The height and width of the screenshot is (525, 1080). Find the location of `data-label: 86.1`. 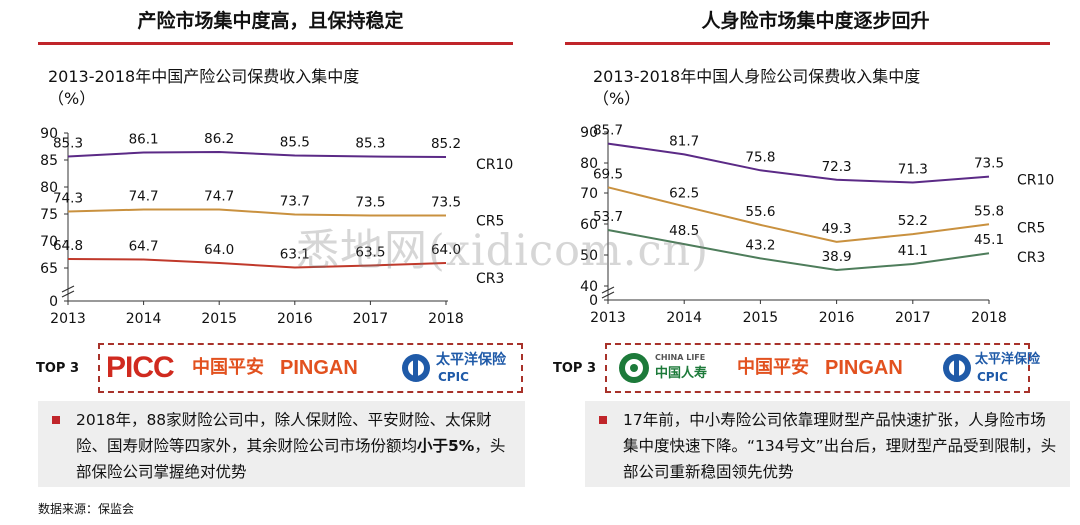

data-label: 86.1 is located at coordinates (144, 140).